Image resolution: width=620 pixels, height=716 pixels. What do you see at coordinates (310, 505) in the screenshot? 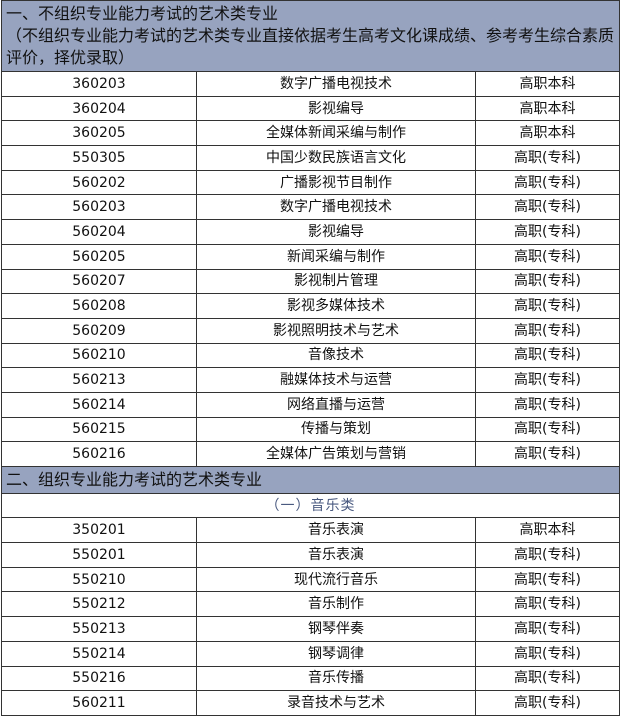
I see `category-subtitle: （一）音乐类` at bounding box center [310, 505].